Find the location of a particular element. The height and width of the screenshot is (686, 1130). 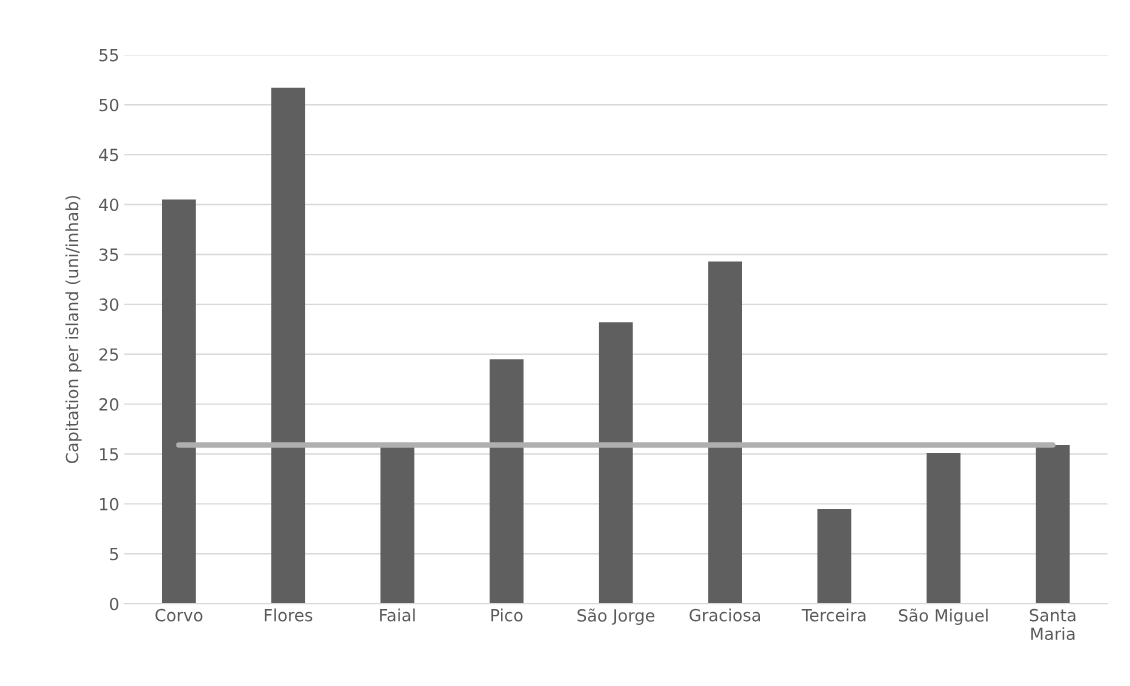

y-tick-label: 30 is located at coordinates (109, 304).